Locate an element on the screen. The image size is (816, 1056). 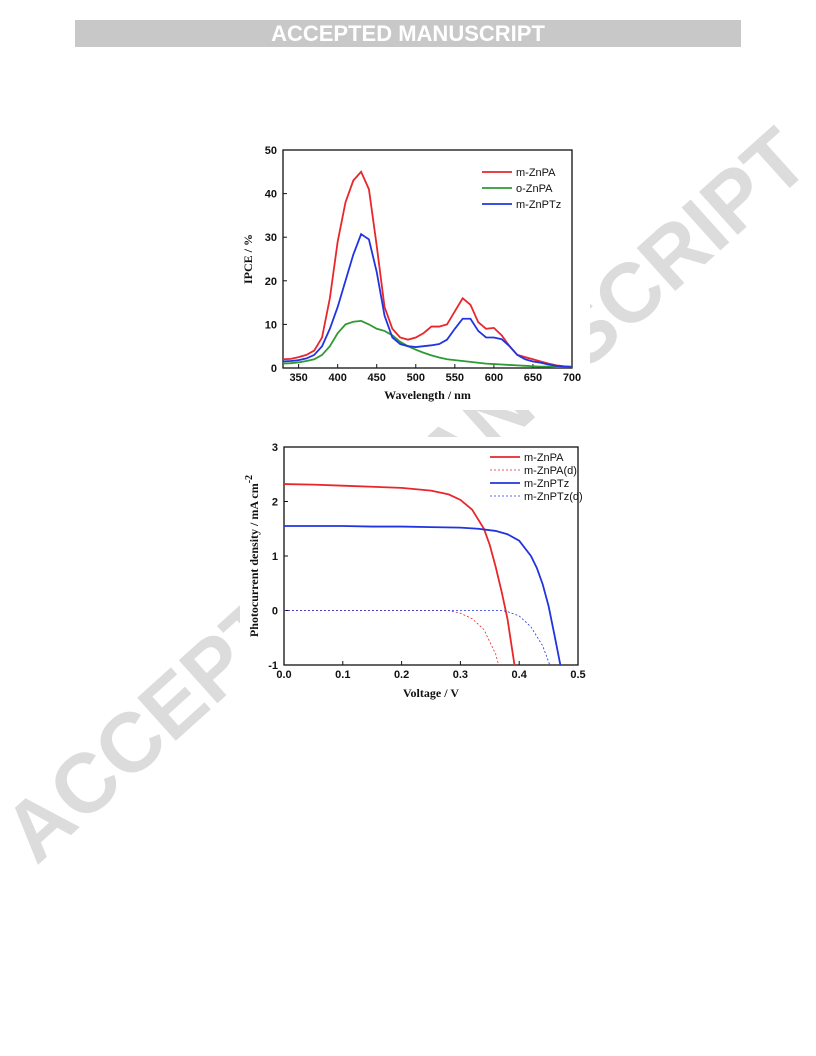
legend-label: m-ZnPTz(d) is located at coordinates (553, 497).